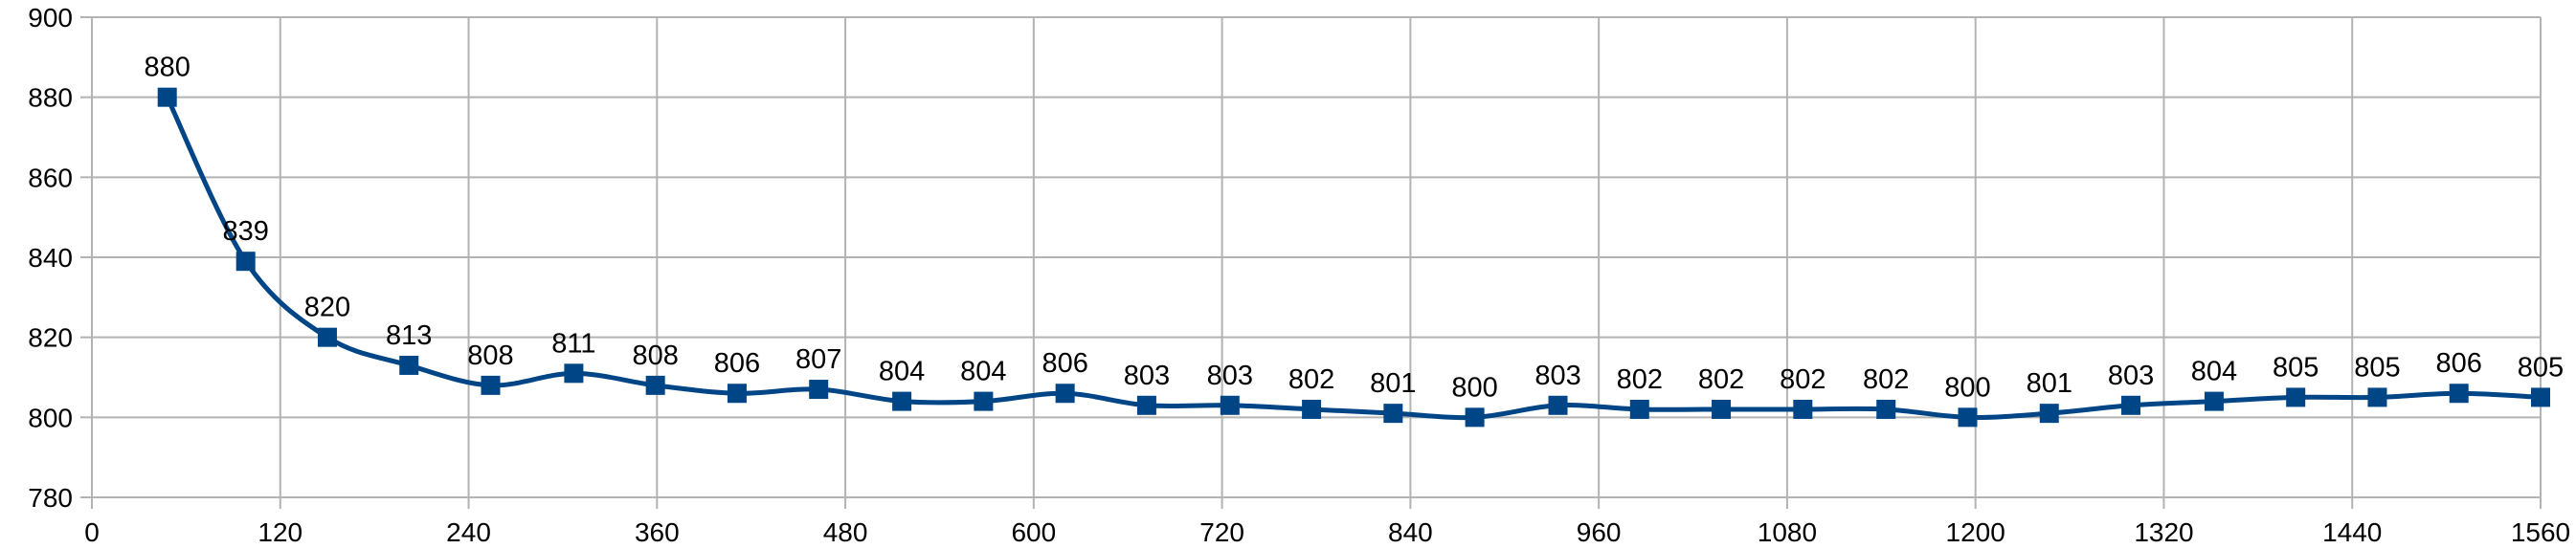 The height and width of the screenshot is (549, 2576). I want to click on data-label: 820, so click(327, 308).